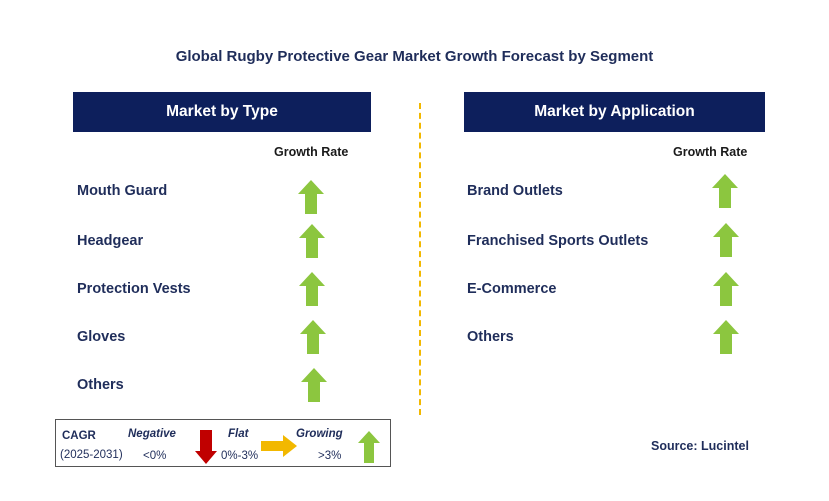 This screenshot has height=501, width=829. Describe the element at coordinates (700, 446) in the screenshot. I see `source-note: Source: Lucintel` at that location.